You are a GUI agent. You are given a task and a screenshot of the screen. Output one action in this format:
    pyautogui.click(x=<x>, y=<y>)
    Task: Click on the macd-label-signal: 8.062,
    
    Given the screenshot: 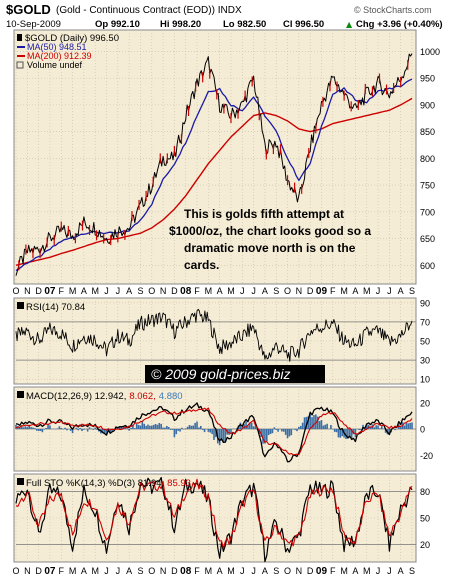 What is the action you would take?
    pyautogui.click(x=142, y=396)
    